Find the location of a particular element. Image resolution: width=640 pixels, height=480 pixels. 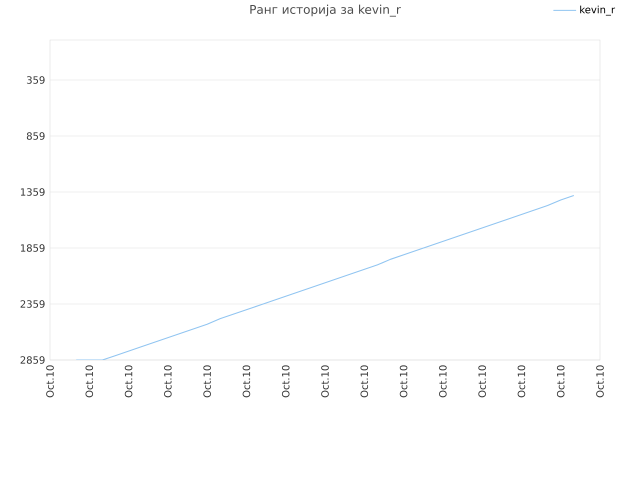

y-tick-label: 1359 is located at coordinates (32, 192).